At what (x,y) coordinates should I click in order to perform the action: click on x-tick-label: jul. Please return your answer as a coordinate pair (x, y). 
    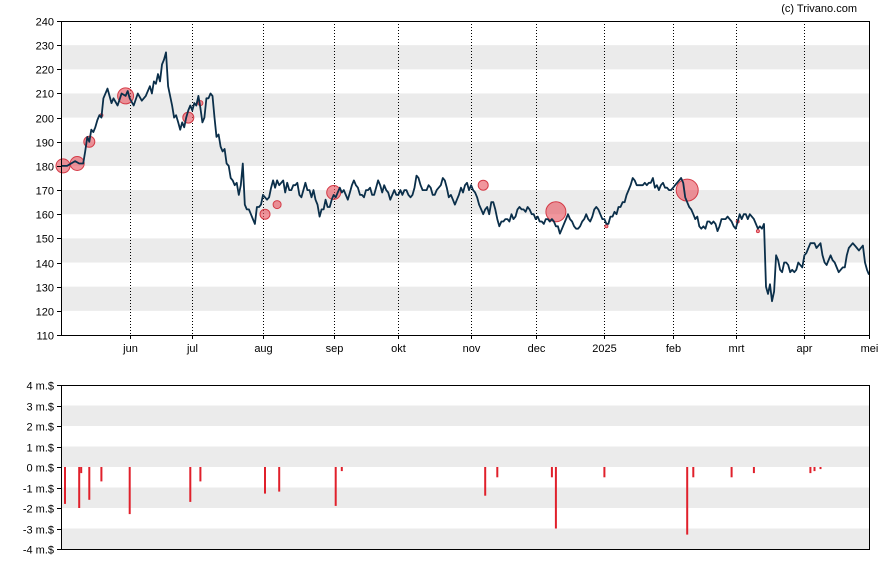
    Looking at the image, I should click on (192, 349).